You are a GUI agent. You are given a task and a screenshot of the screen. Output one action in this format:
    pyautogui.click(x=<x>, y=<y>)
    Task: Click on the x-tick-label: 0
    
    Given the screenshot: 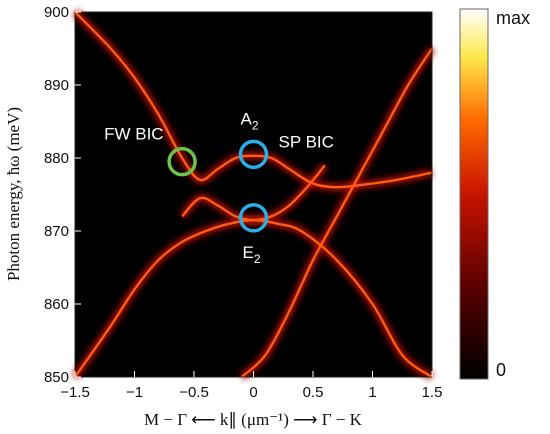 What is the action you would take?
    pyautogui.click(x=253, y=392)
    